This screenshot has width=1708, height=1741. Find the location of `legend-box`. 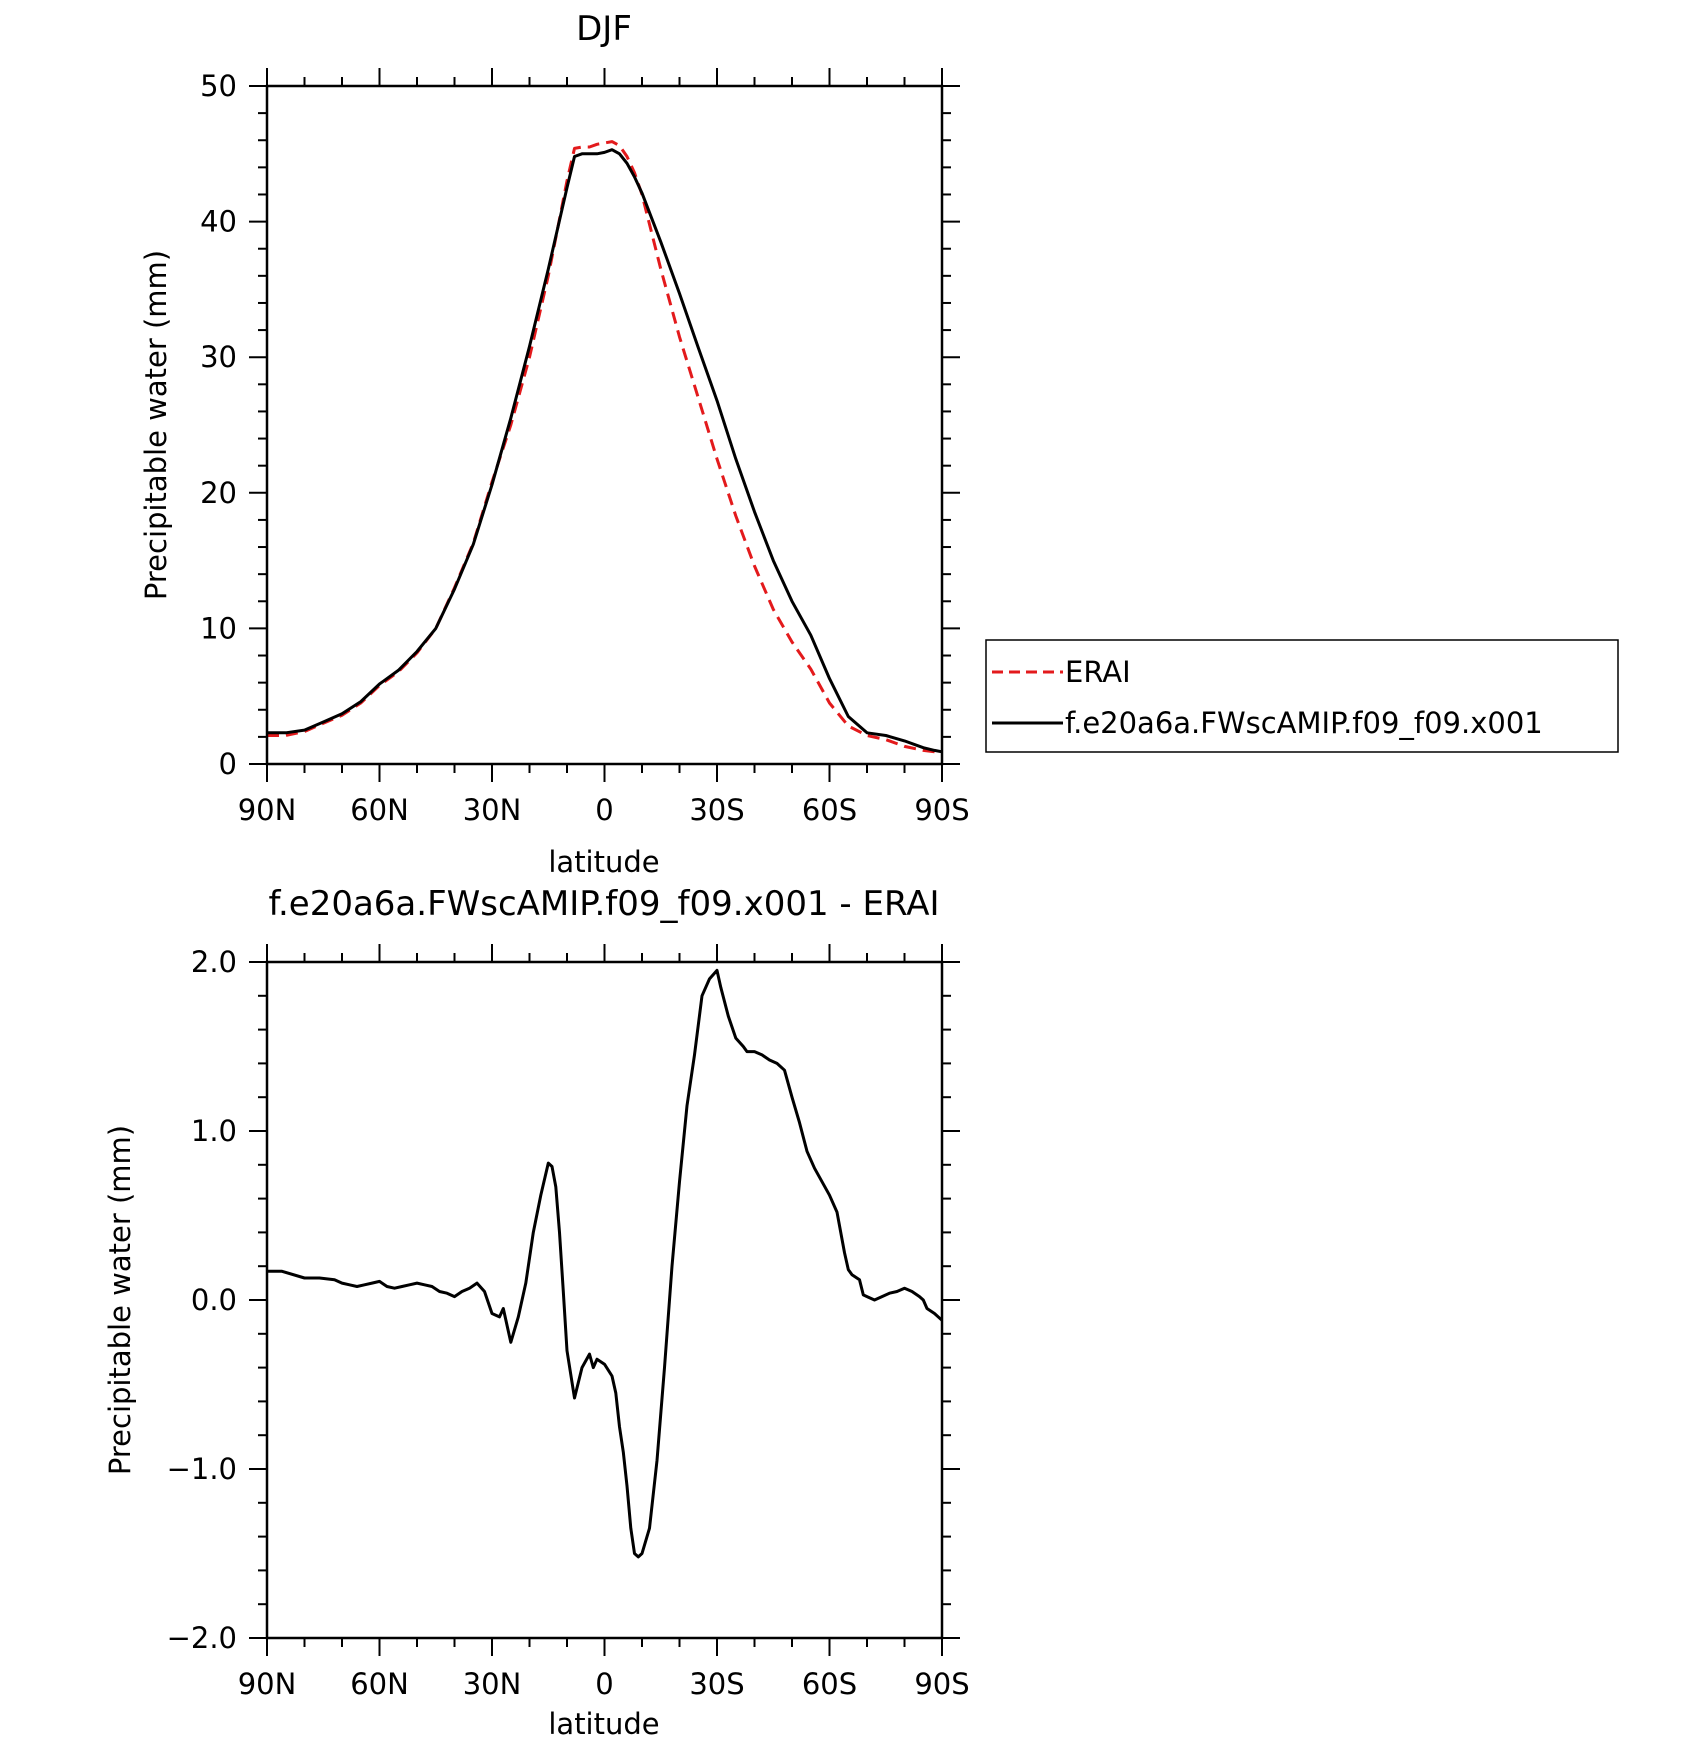

legend-box is located at coordinates (1302, 696).